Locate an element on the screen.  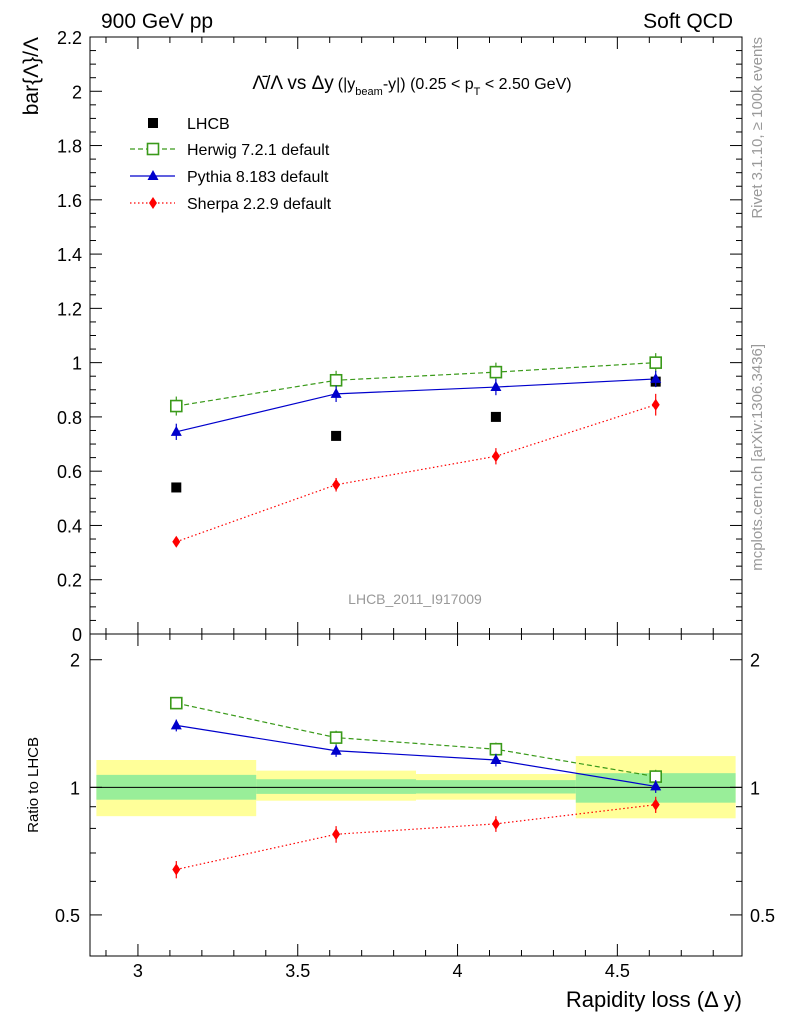
main-y-tick-label: 1.8 is located at coordinates (69, 147).